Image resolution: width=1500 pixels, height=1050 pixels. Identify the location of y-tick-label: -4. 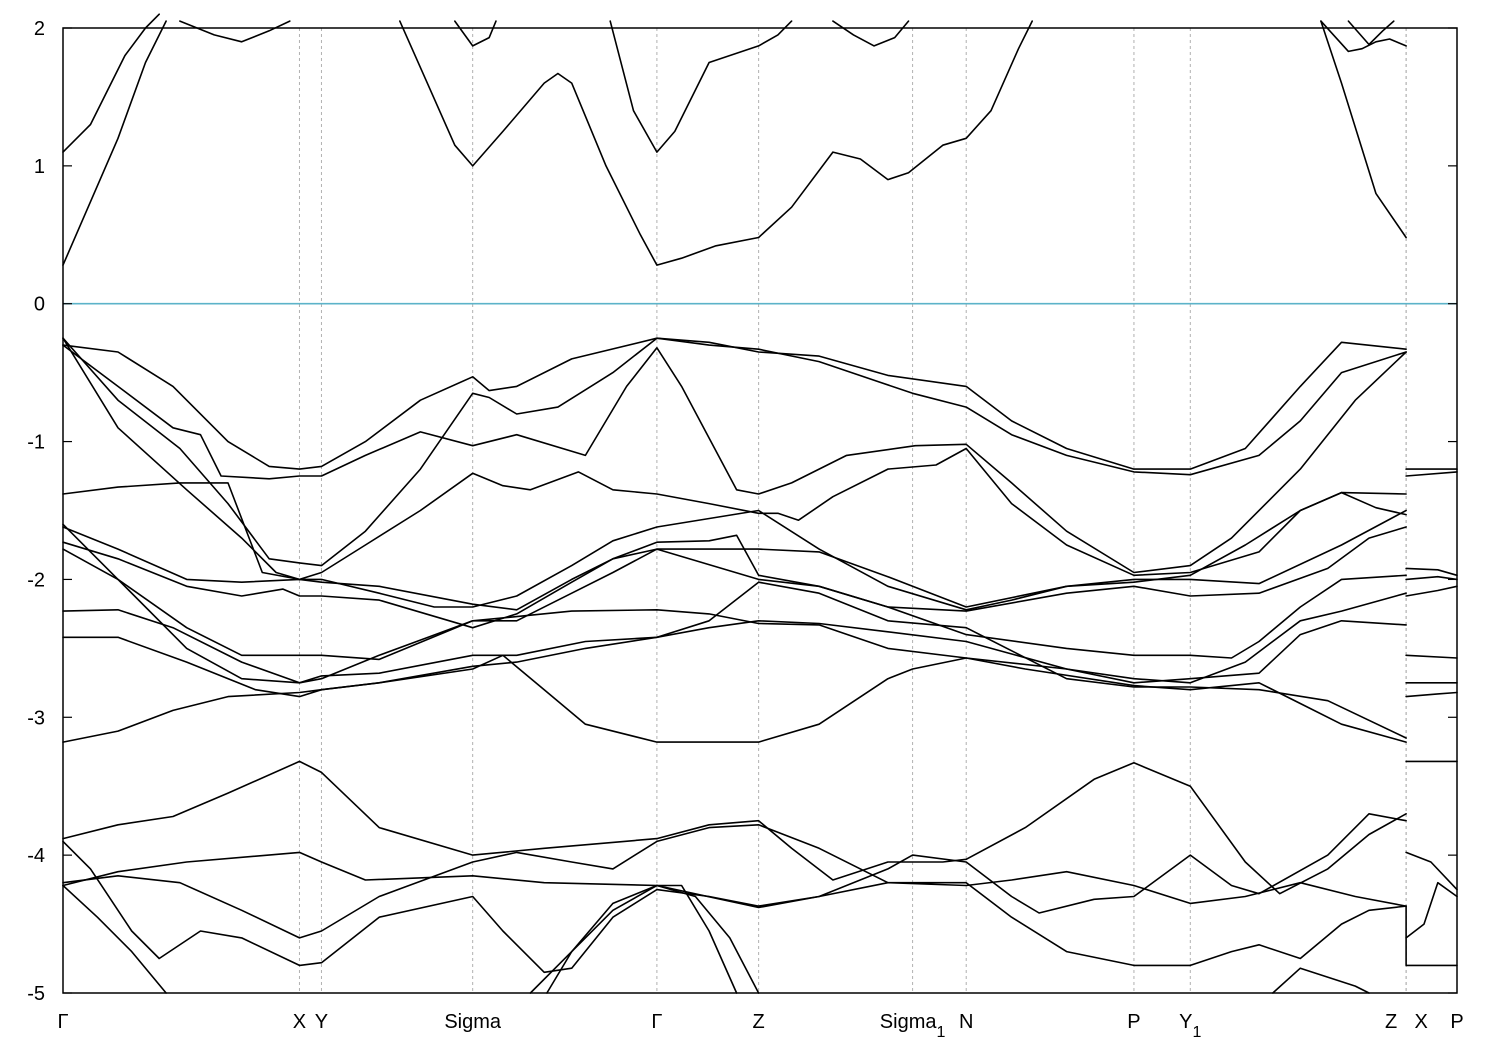
(36, 856).